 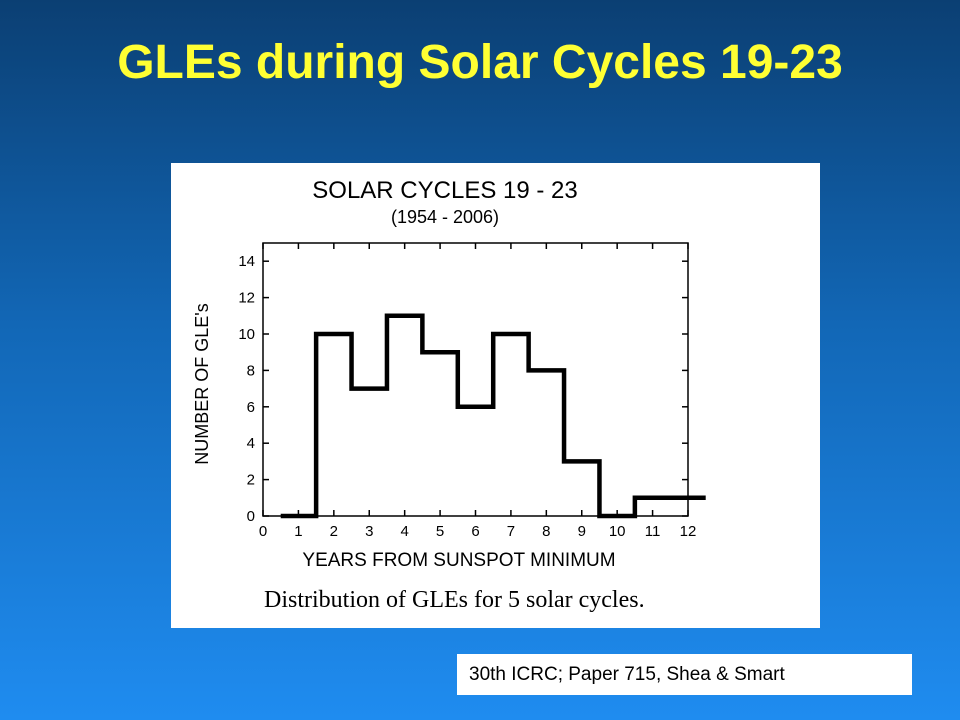 What do you see at coordinates (334, 531) in the screenshot?
I see `x-tick-label-2: 2` at bounding box center [334, 531].